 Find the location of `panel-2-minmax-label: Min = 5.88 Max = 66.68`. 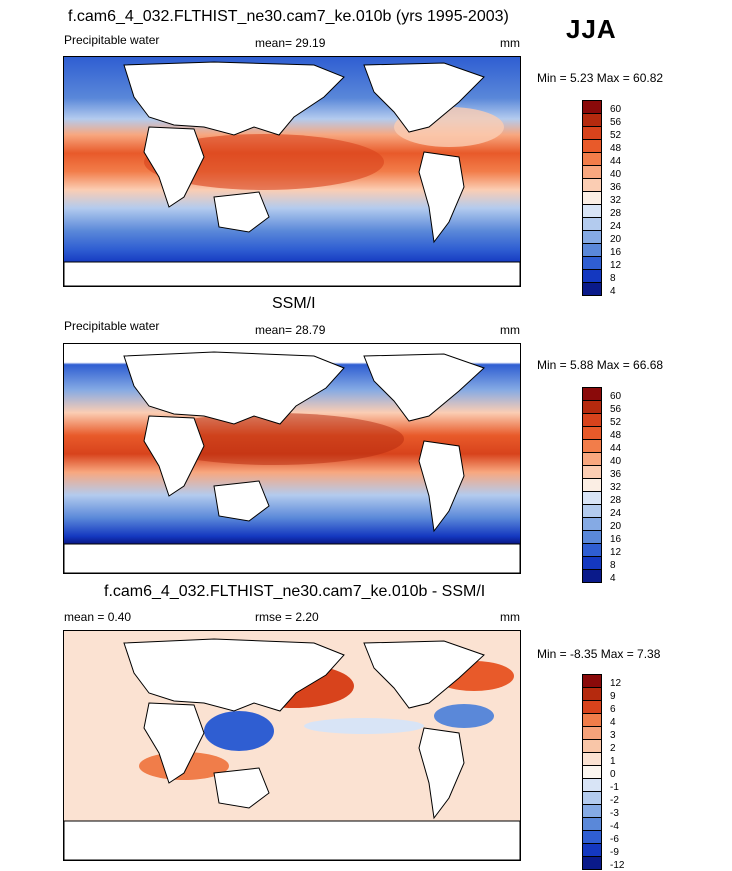

panel-2-minmax-label: Min = 5.88 Max = 66.68 is located at coordinates (600, 365).